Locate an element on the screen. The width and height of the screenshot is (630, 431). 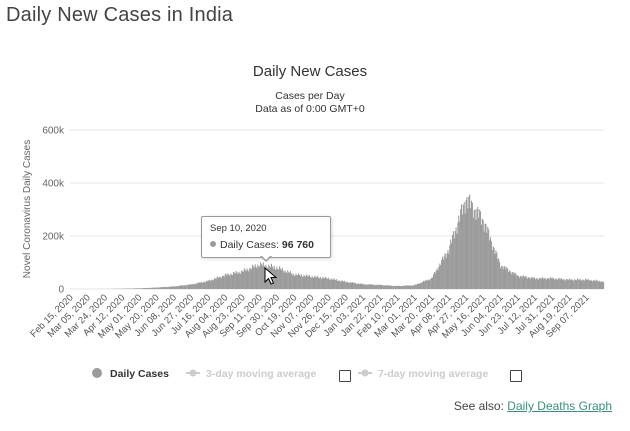
tooltip: Sep 10, 2020 Daily Cases: 96 760 is located at coordinates (266, 237).